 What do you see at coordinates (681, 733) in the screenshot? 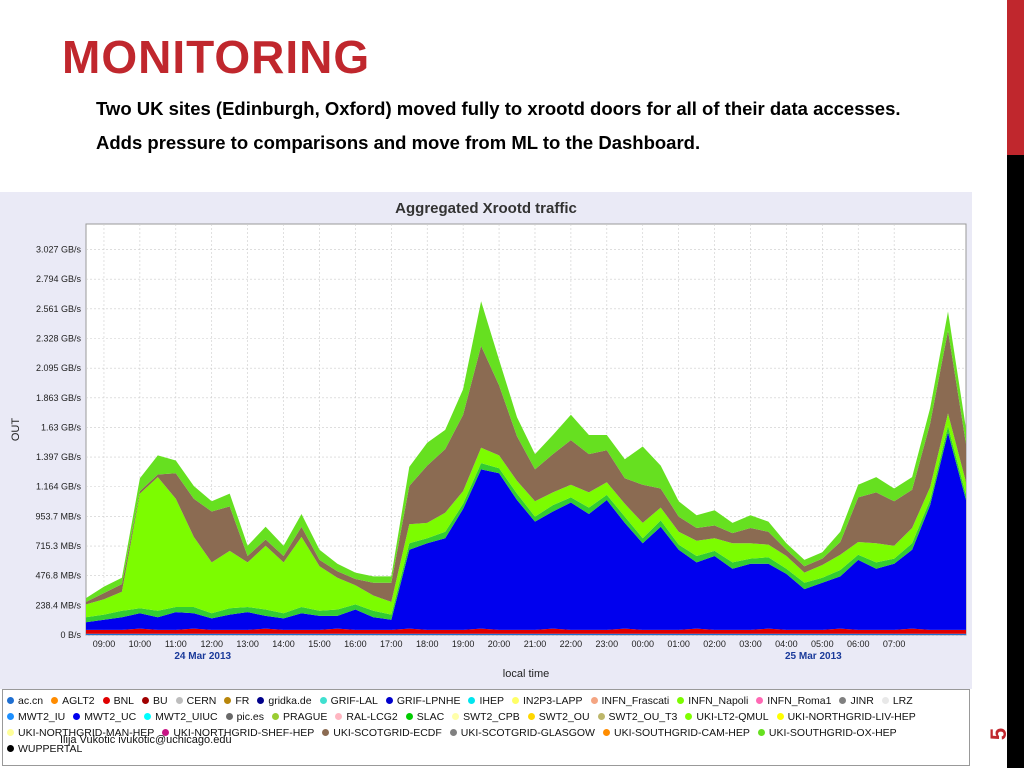
I see `legend-label: UKI-SOUTHGRID-CAM-HEP` at bounding box center [681, 733].